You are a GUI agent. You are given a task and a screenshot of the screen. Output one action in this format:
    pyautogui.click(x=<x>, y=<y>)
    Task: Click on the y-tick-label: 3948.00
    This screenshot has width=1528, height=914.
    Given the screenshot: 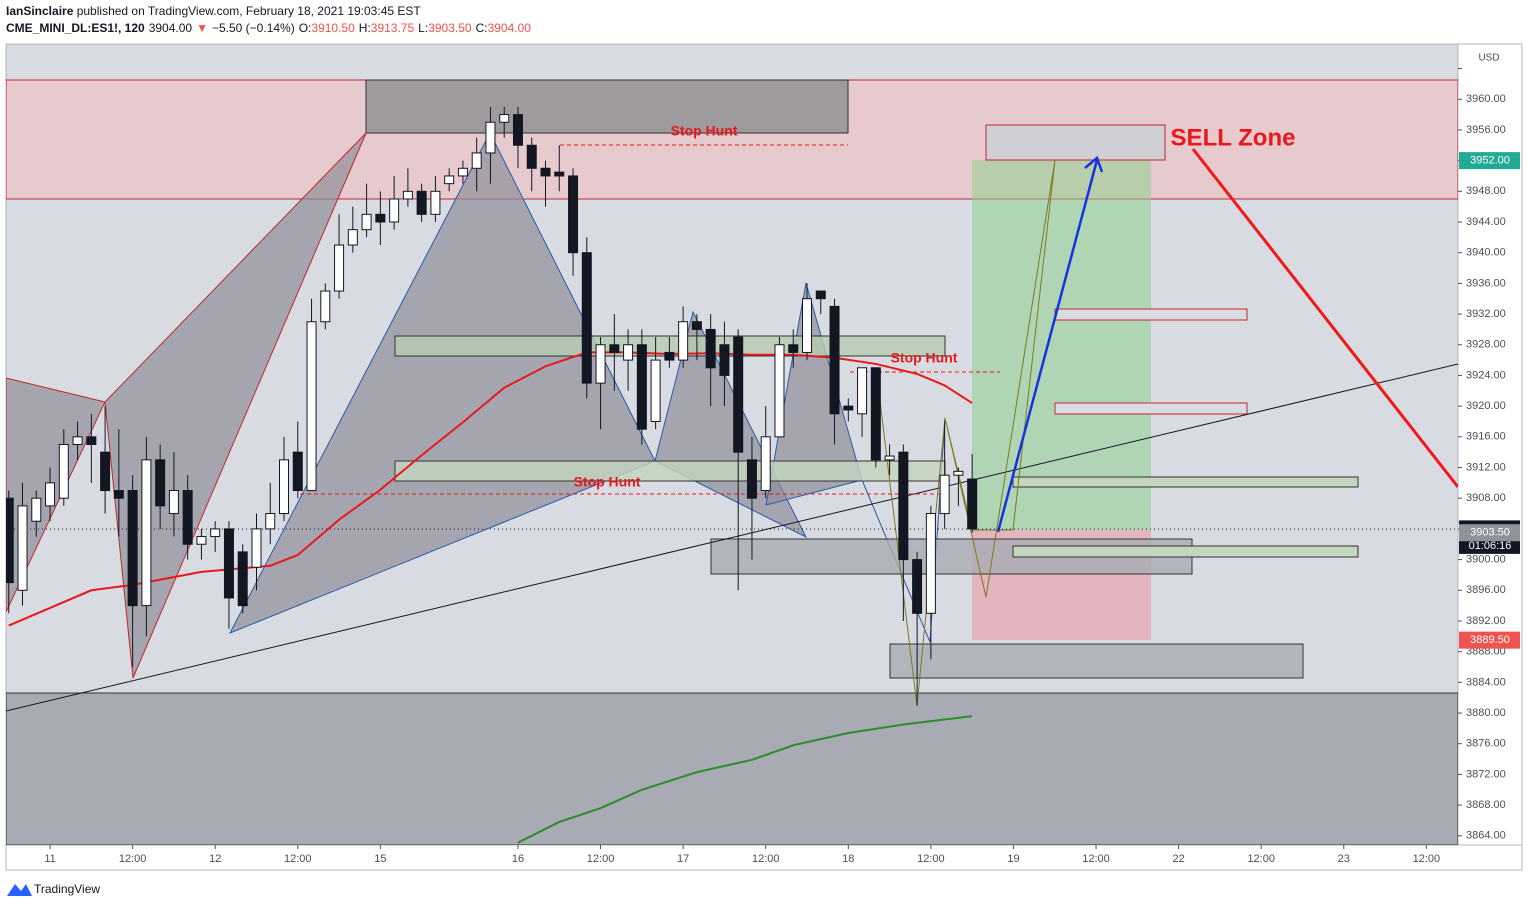 What is the action you would take?
    pyautogui.click(x=1486, y=191)
    